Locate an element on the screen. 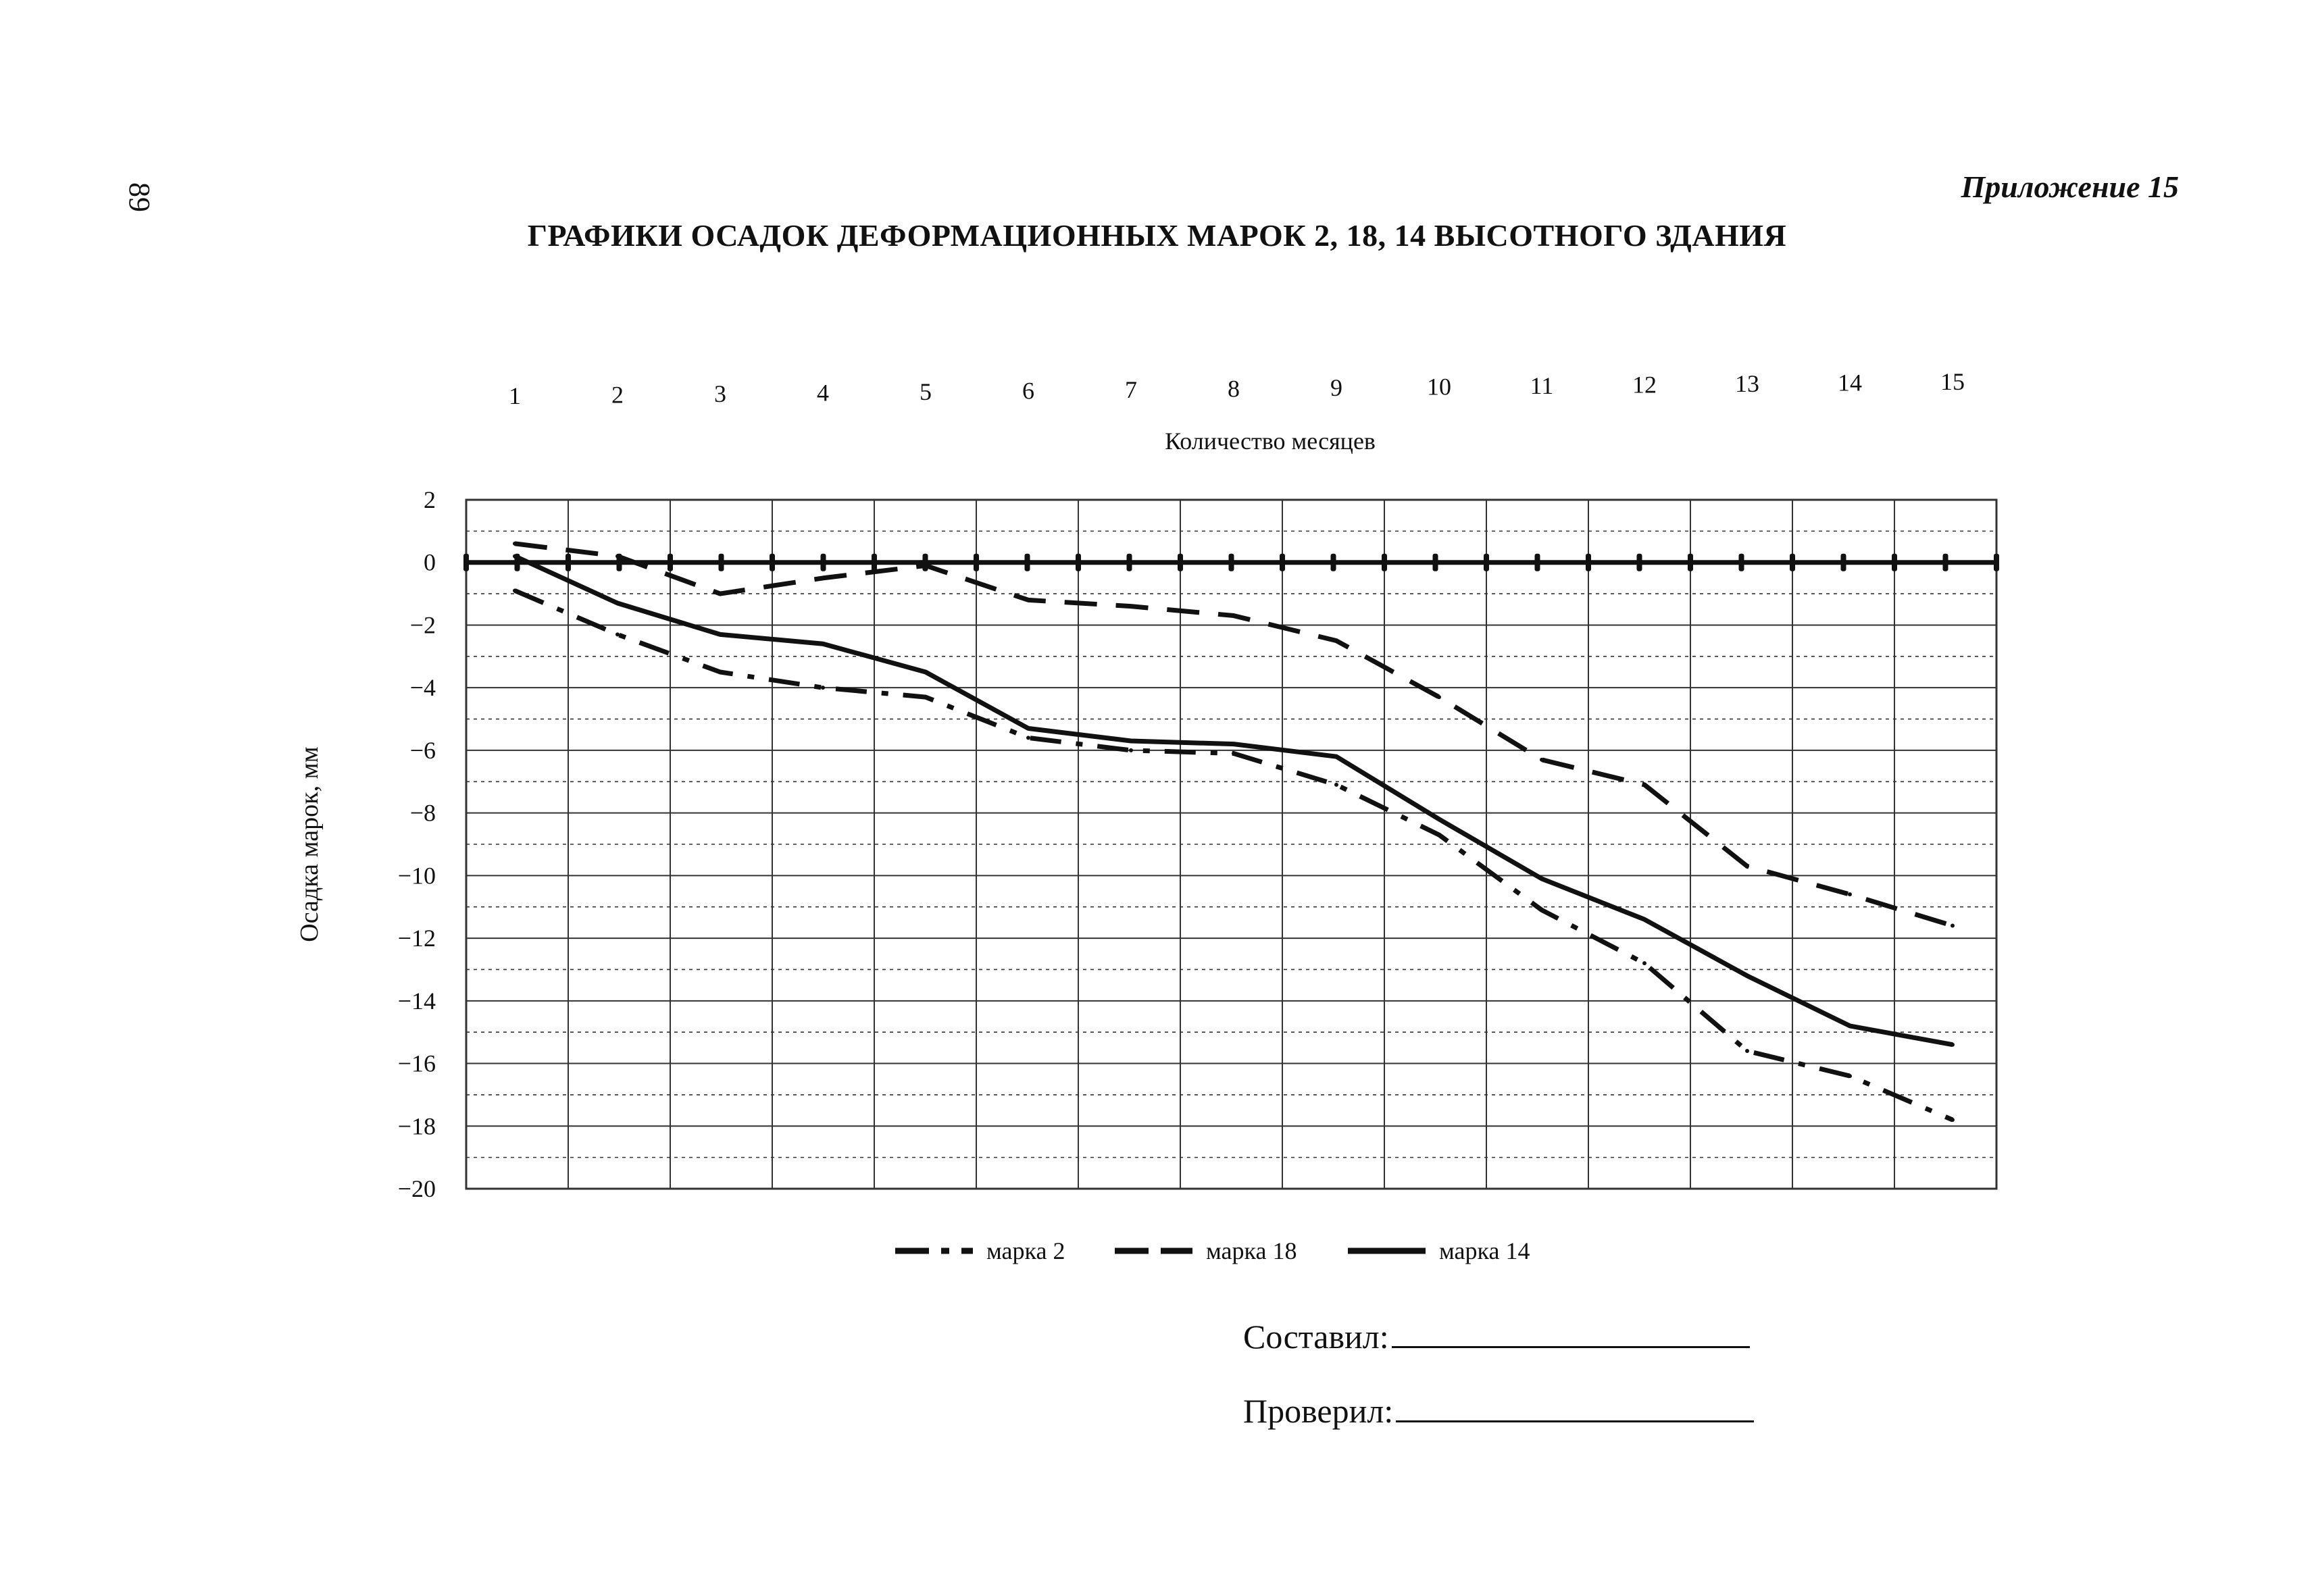 This screenshot has height=1596, width=2314. x-tick-label: 1 is located at coordinates (515, 396).